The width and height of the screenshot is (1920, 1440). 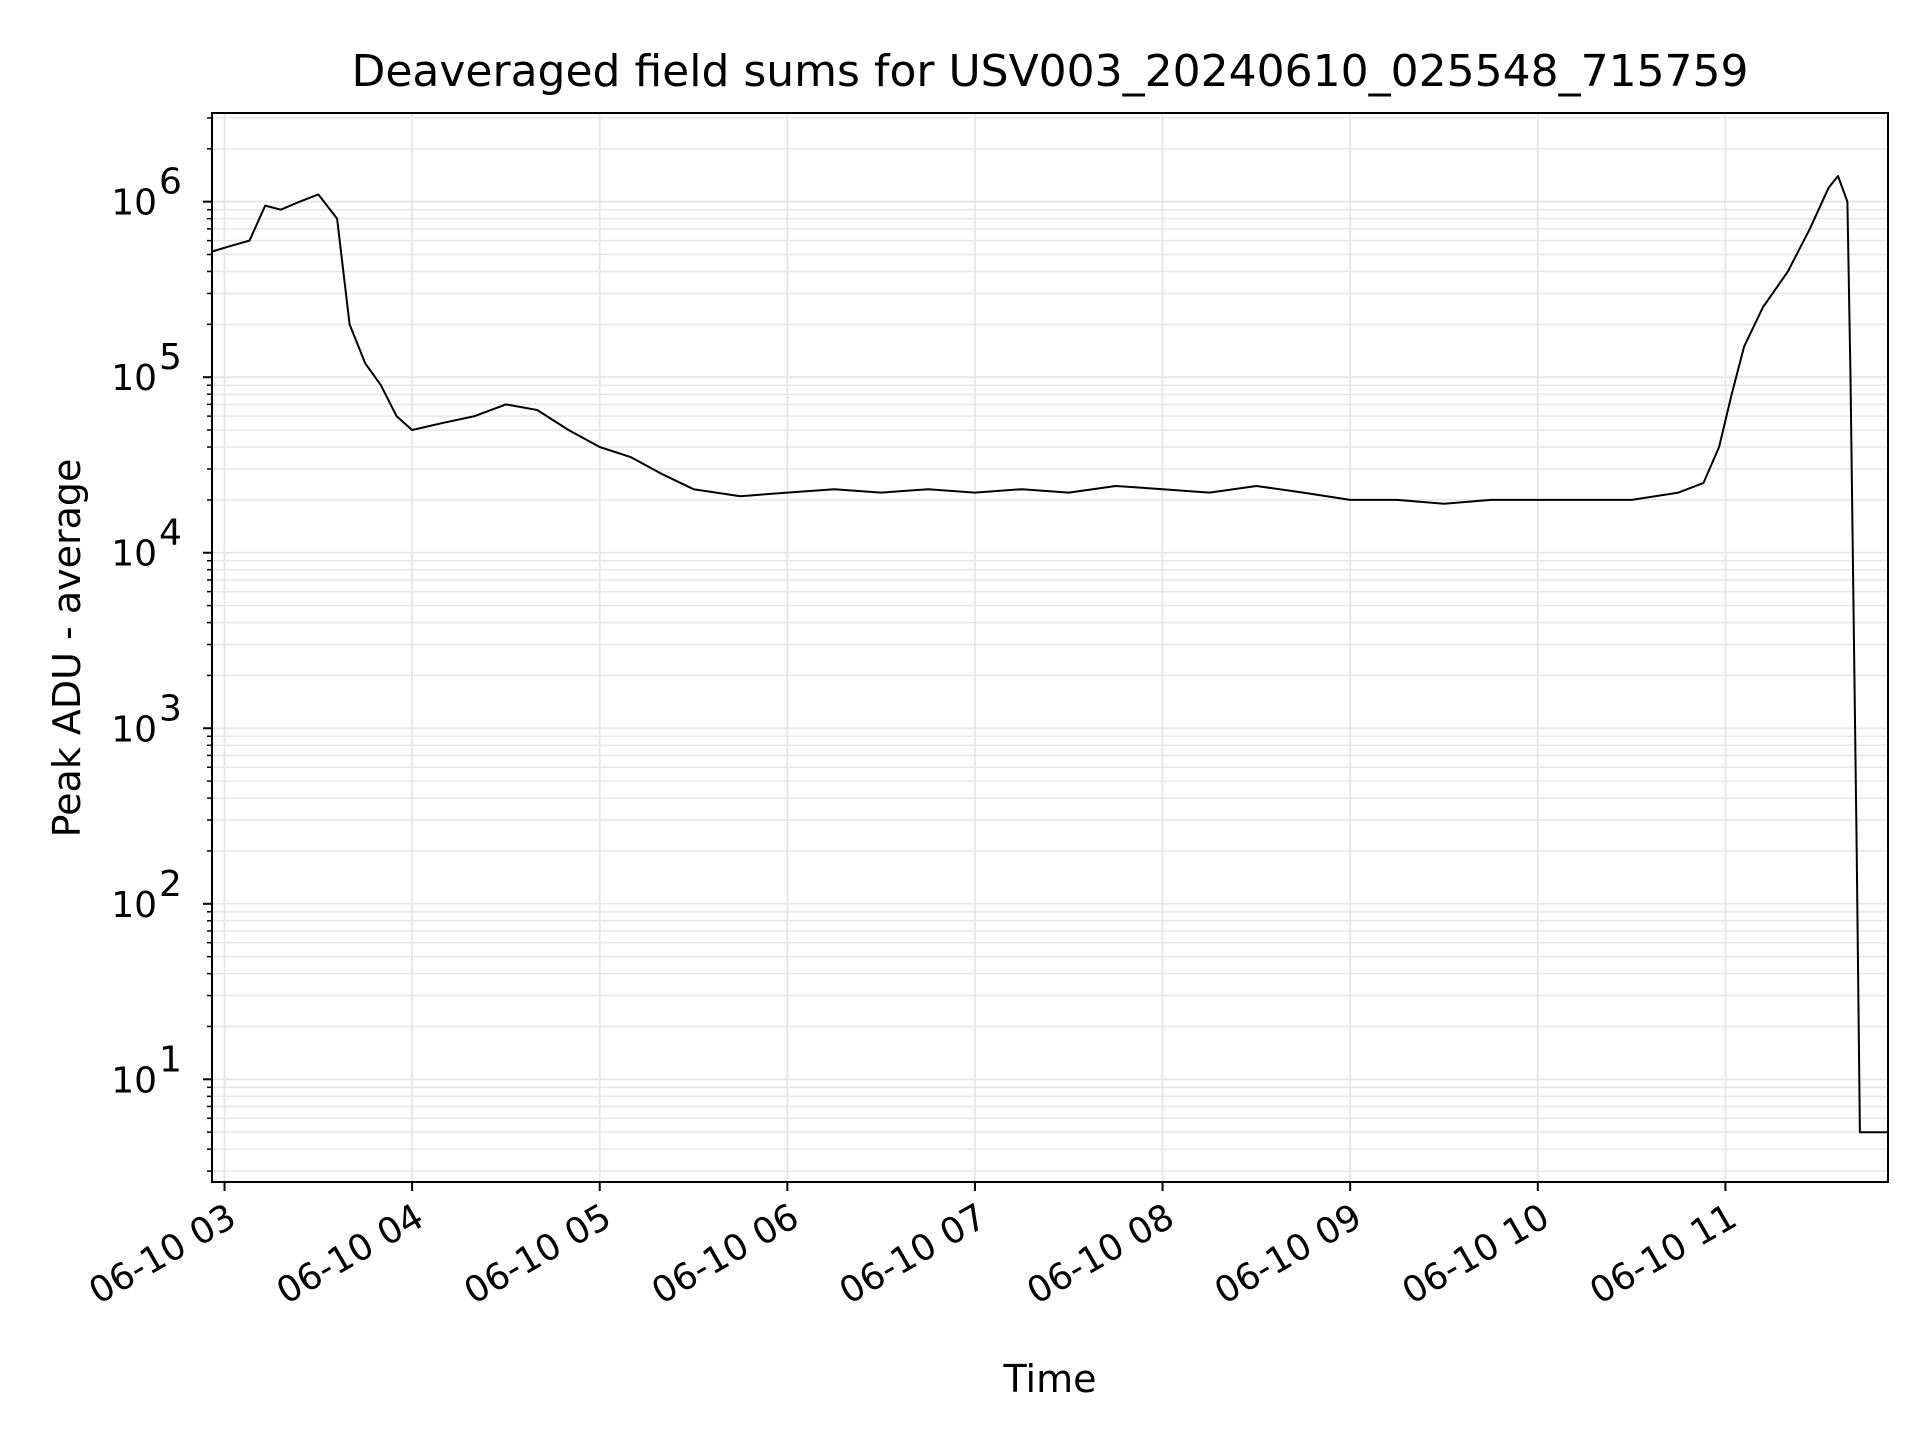 What do you see at coordinates (67, 648) in the screenshot?
I see `y-axis-label: Peak ADU - average` at bounding box center [67, 648].